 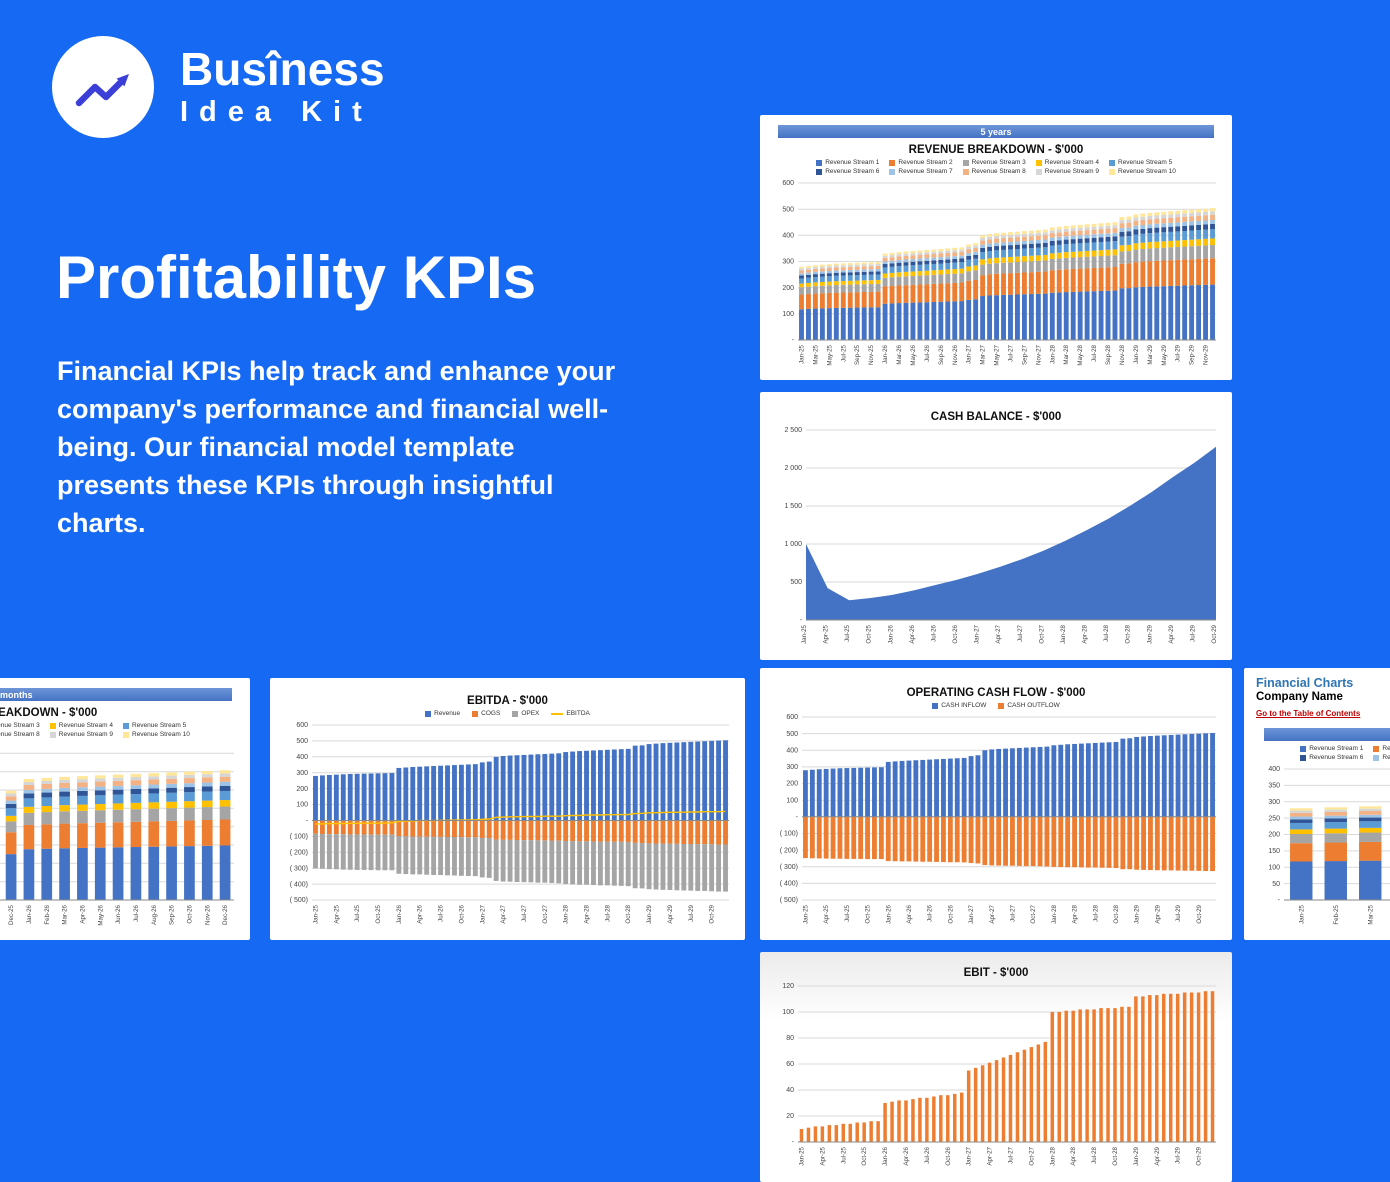 What do you see at coordinates (996, 973) in the screenshot?
I see `chart-title: EBIT - $'000` at bounding box center [996, 973].